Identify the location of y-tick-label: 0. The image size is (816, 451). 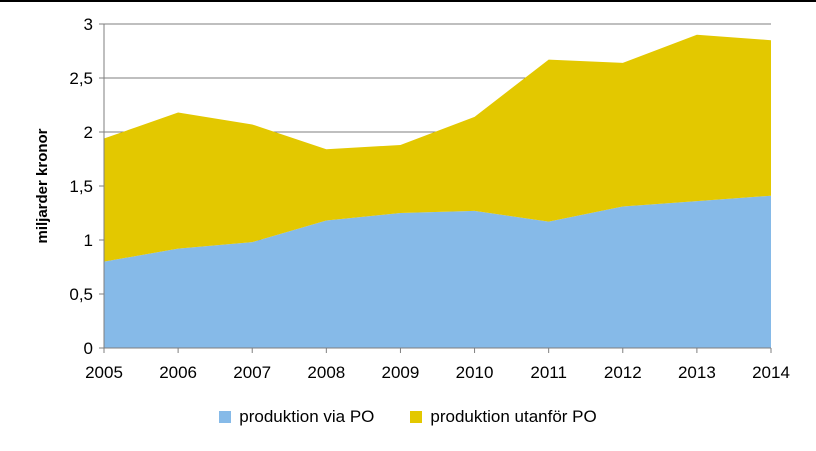
(88, 348).